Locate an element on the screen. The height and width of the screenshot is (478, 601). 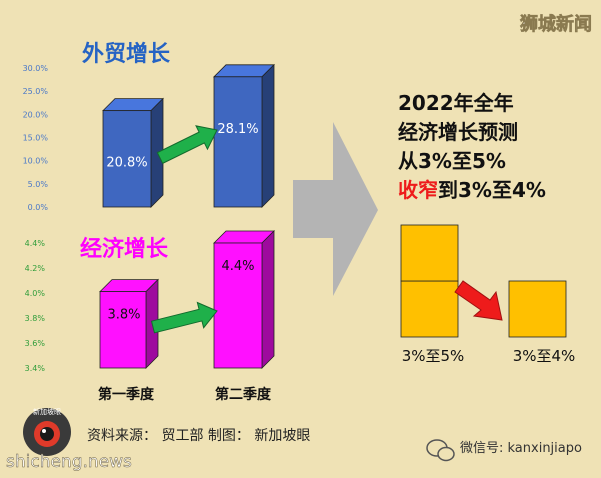
growth-y-axis: 3.4% 3.6% 3.8% 4.0% 4.2% 4.4% is located at coordinates (35, 306).